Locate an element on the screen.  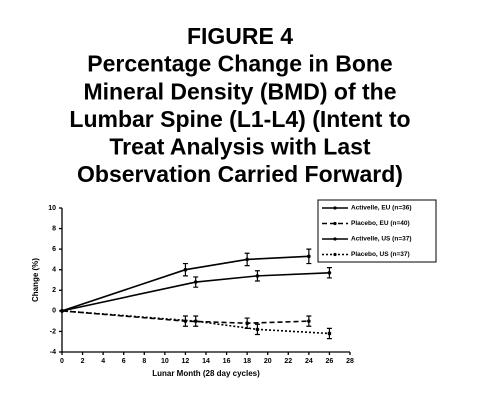
title-line: FIGURE 4 is located at coordinates (240, 36).